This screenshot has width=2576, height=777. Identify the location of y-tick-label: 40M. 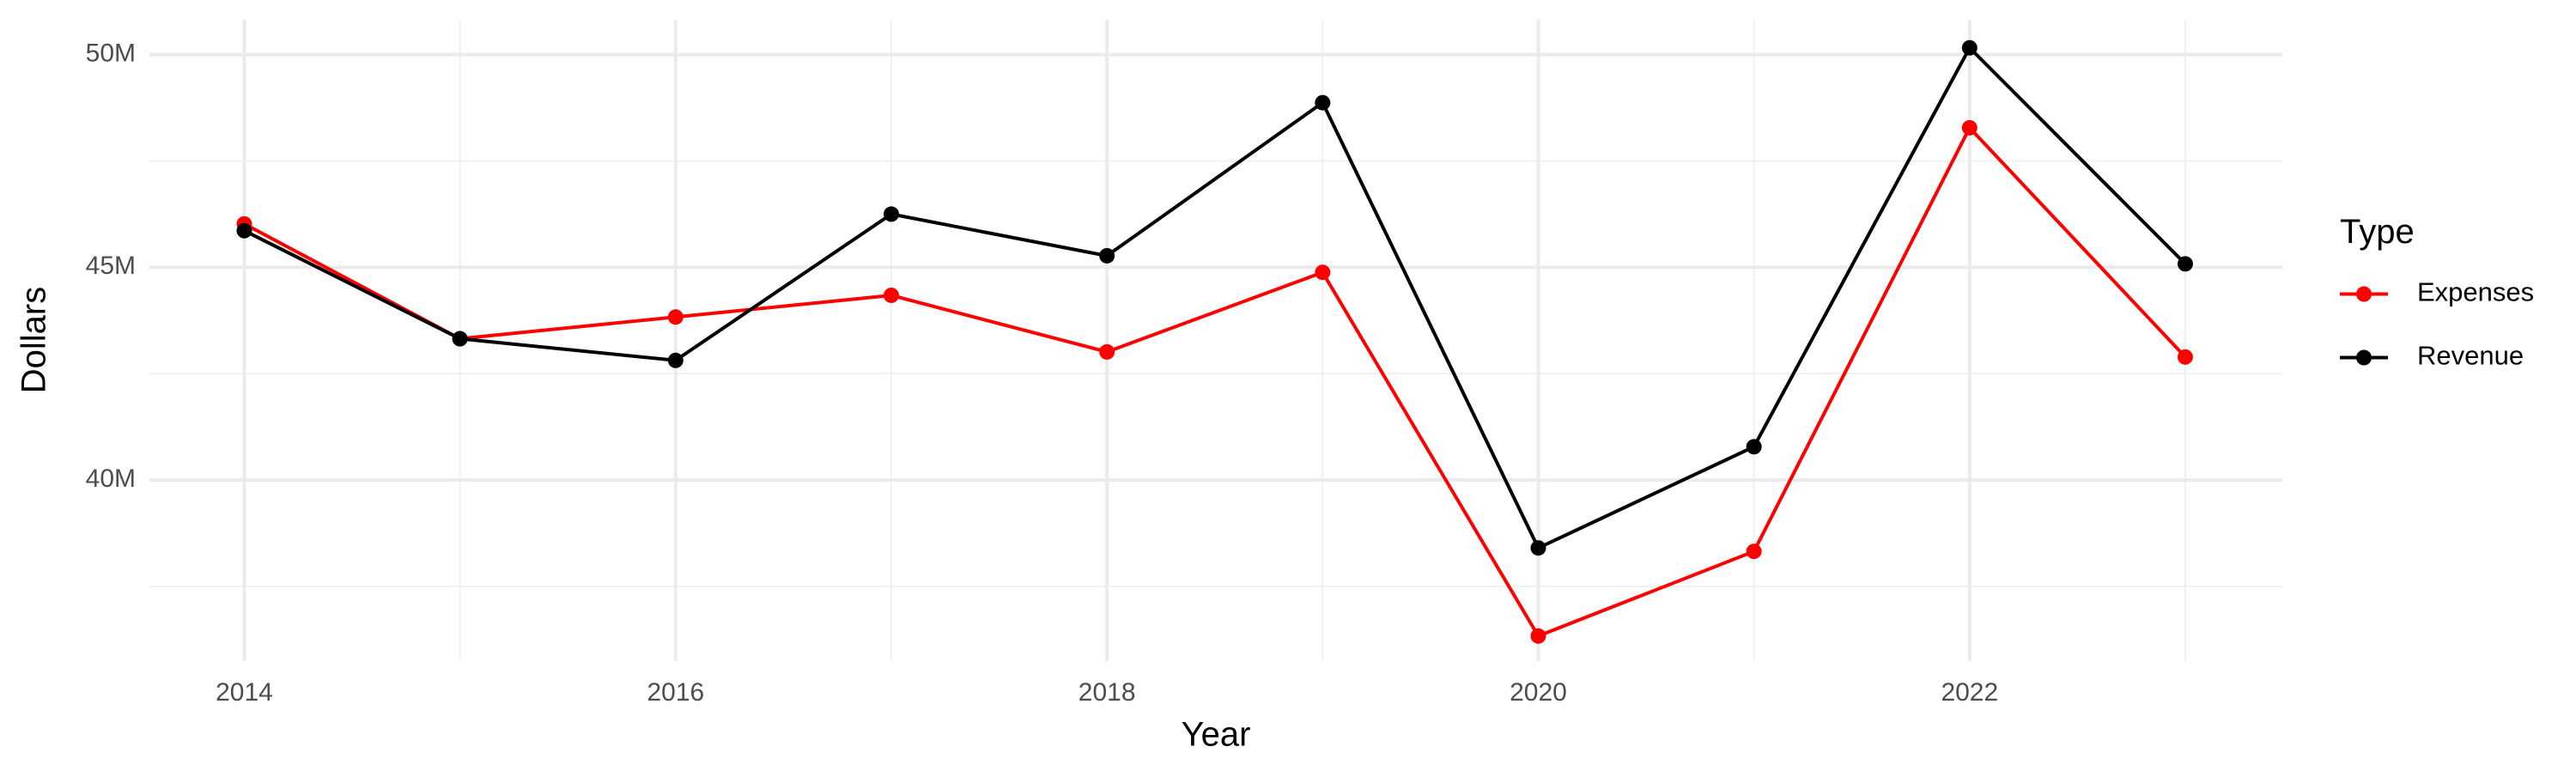
(111, 478).